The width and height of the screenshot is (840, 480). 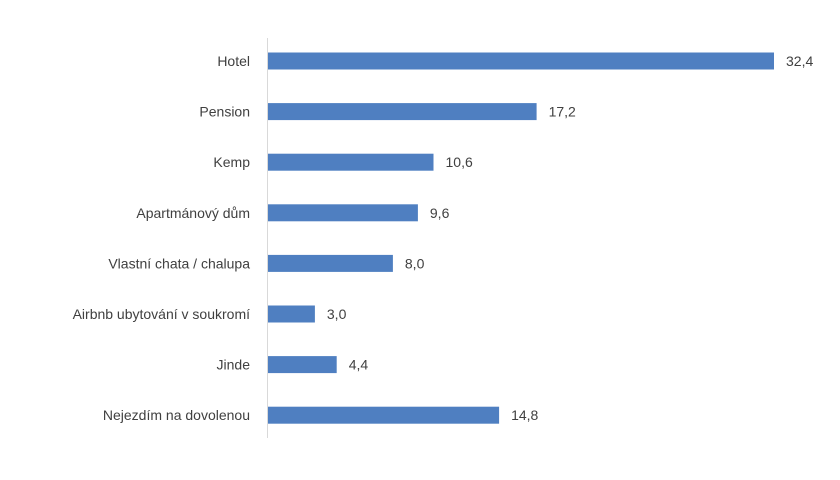 What do you see at coordinates (459, 162) in the screenshot?
I see `value-label-2: 10,6` at bounding box center [459, 162].